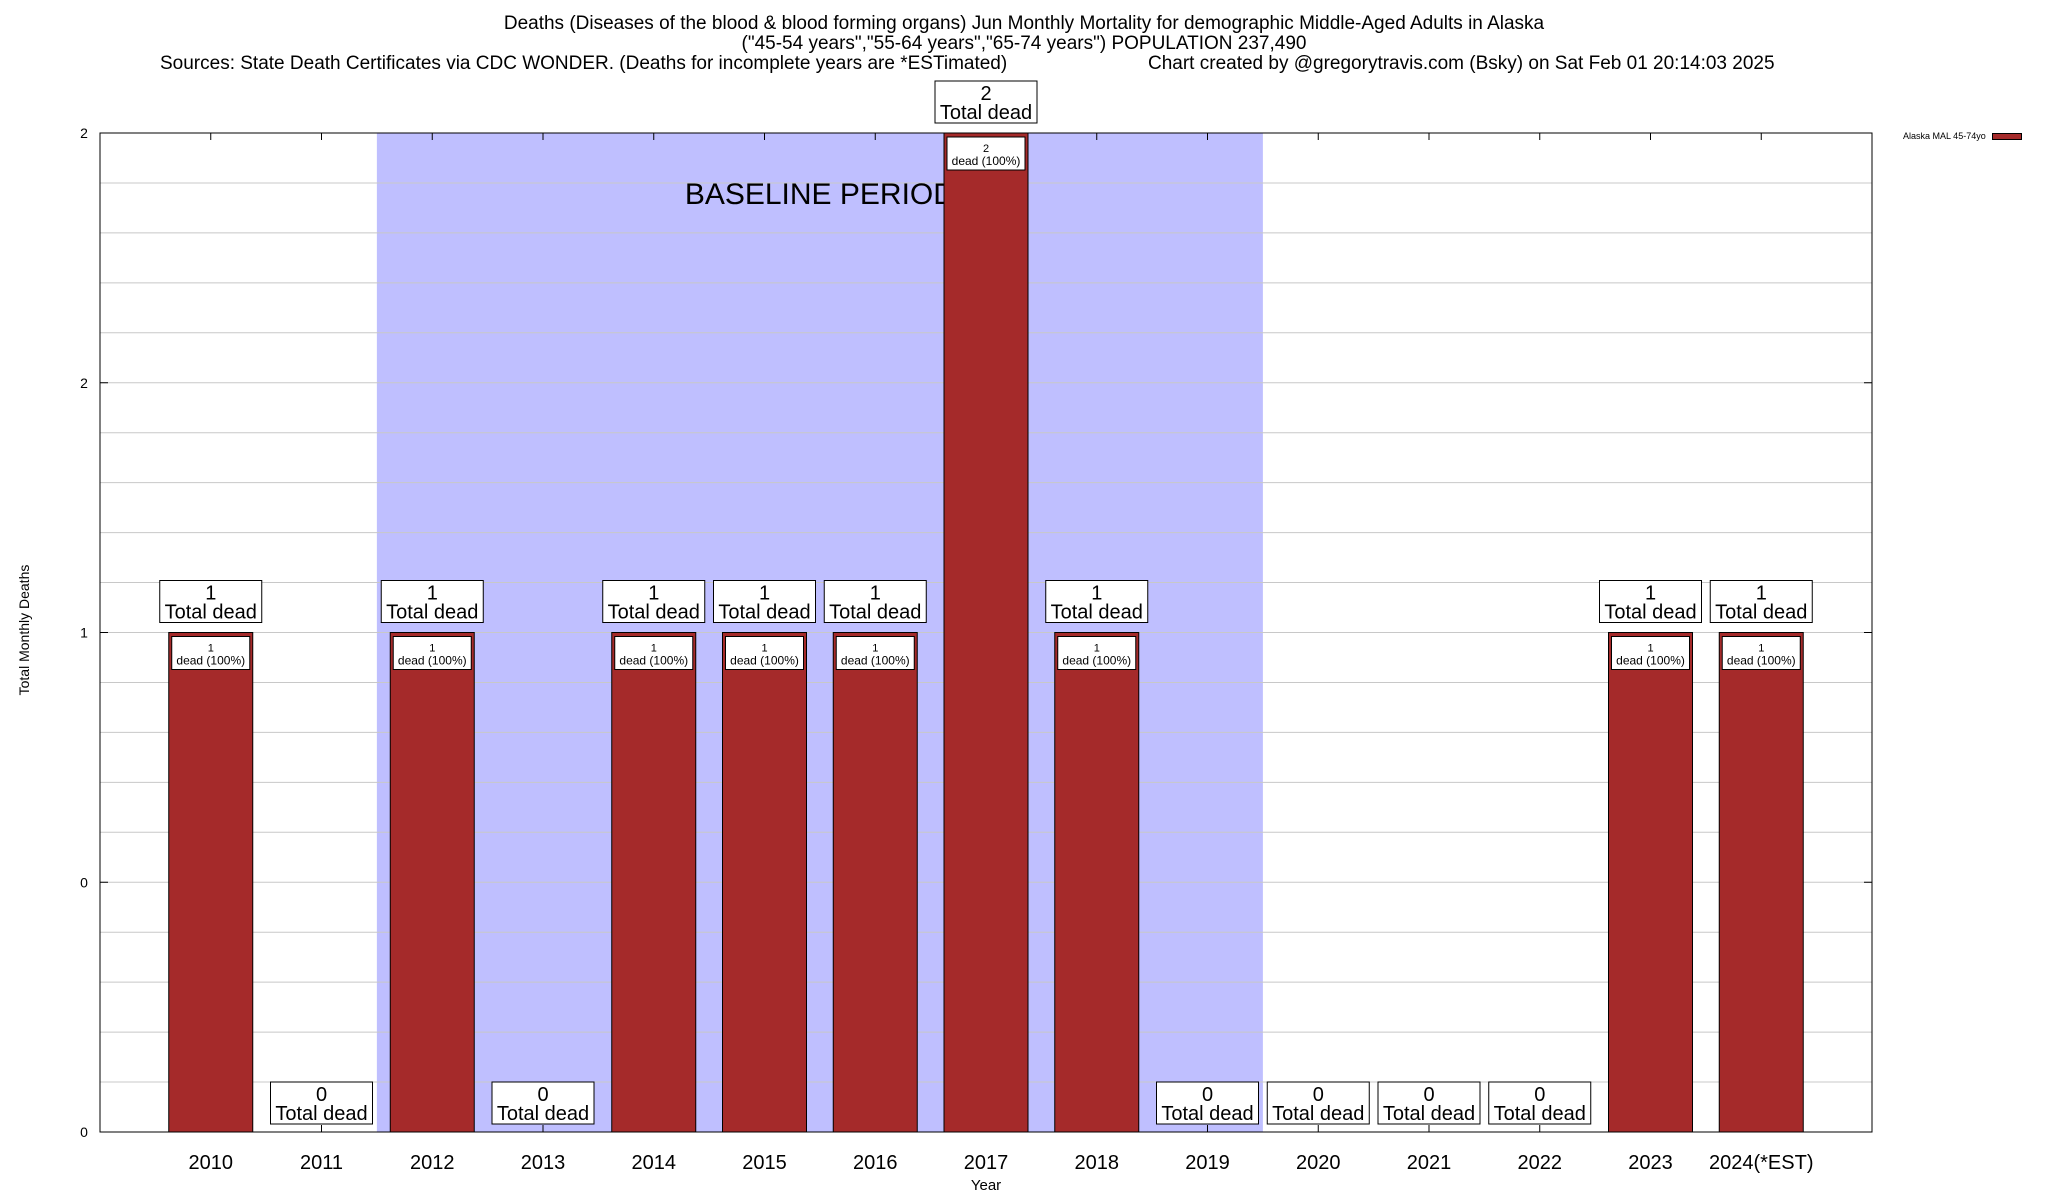 The width and height of the screenshot is (2048, 1200). I want to click on x-tick-label: 2024(*EST), so click(1761, 1163).